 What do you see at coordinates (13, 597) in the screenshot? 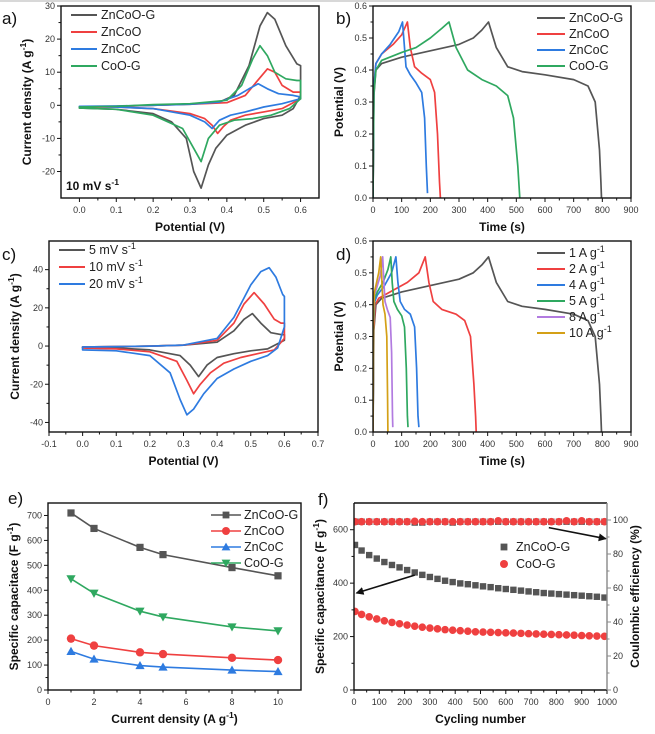
I see `y-axis-label: Specific capacitace (F g-1)` at bounding box center [13, 597].